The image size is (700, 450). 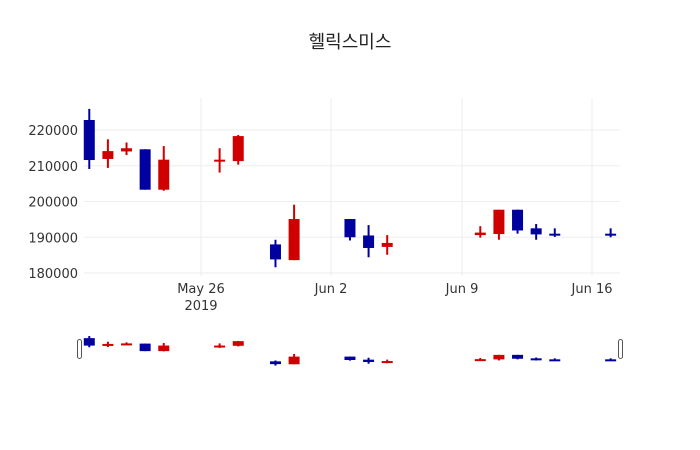 I want to click on range-handle-right, so click(x=620, y=349).